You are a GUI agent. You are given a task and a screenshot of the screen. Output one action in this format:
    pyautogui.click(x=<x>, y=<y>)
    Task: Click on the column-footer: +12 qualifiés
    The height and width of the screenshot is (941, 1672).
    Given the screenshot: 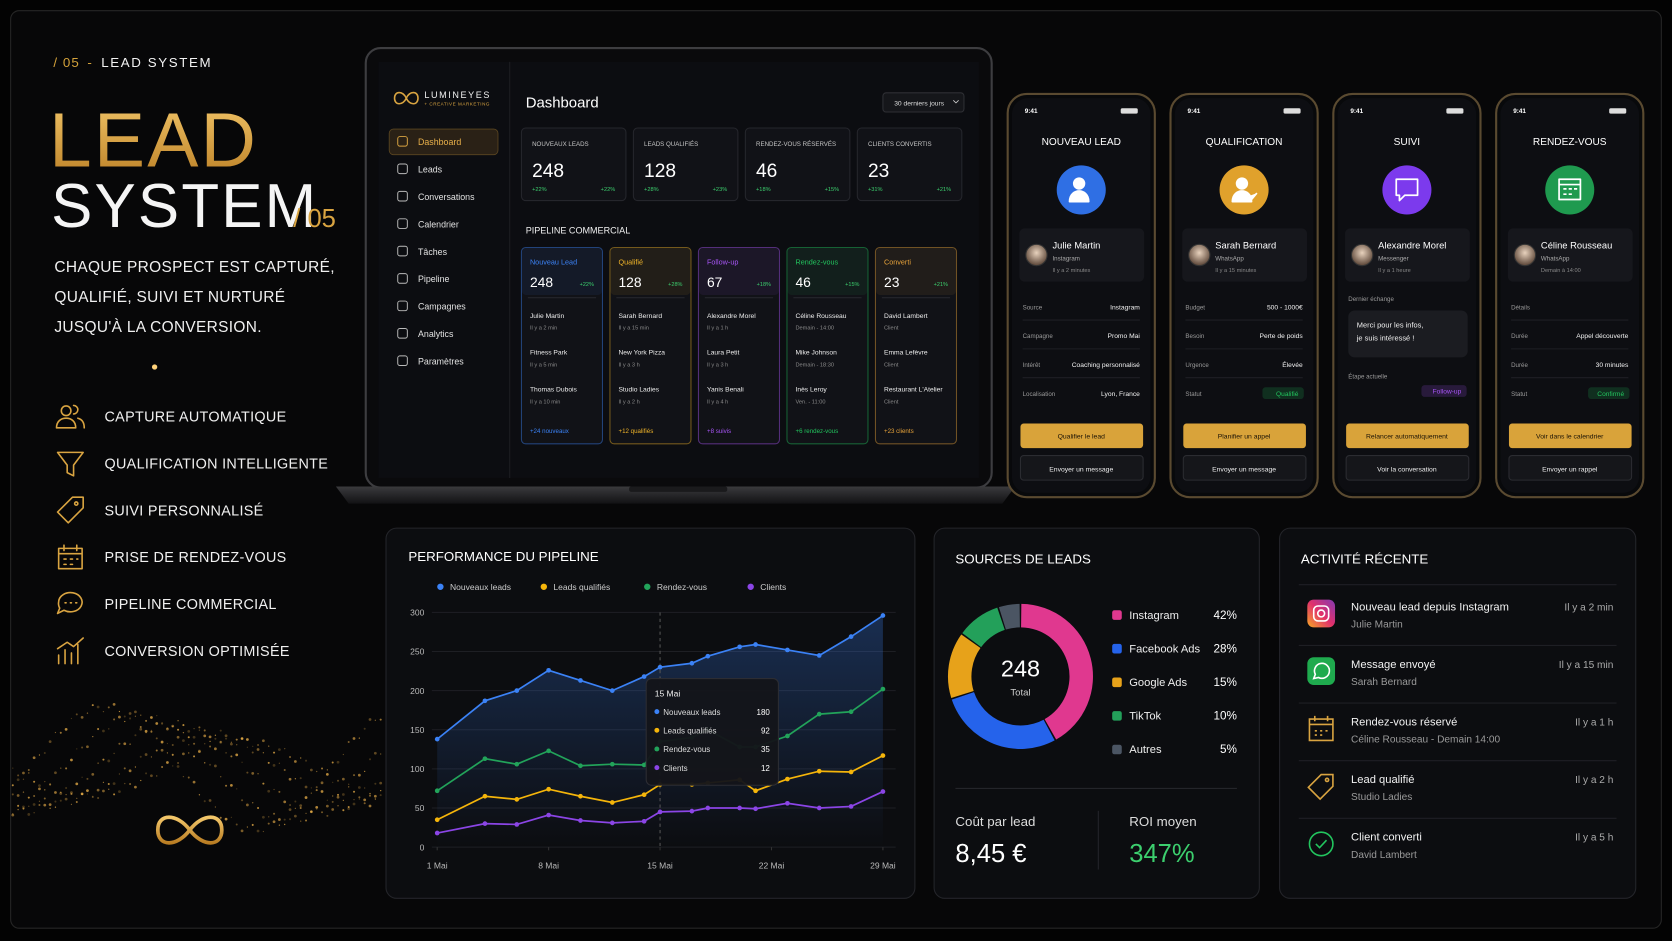 What is the action you would take?
    pyautogui.click(x=635, y=431)
    